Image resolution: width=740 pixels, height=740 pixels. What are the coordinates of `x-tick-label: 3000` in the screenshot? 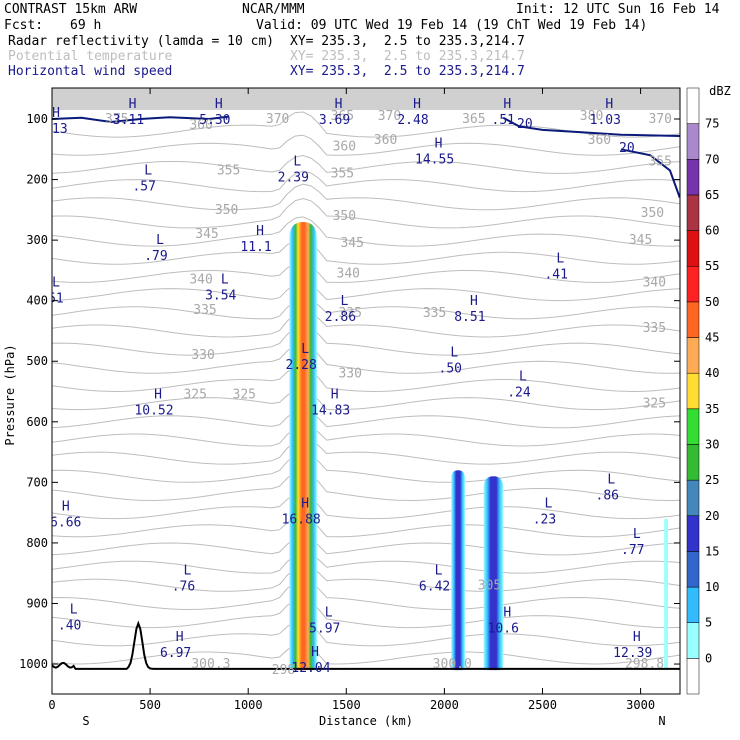 It's located at (640, 705).